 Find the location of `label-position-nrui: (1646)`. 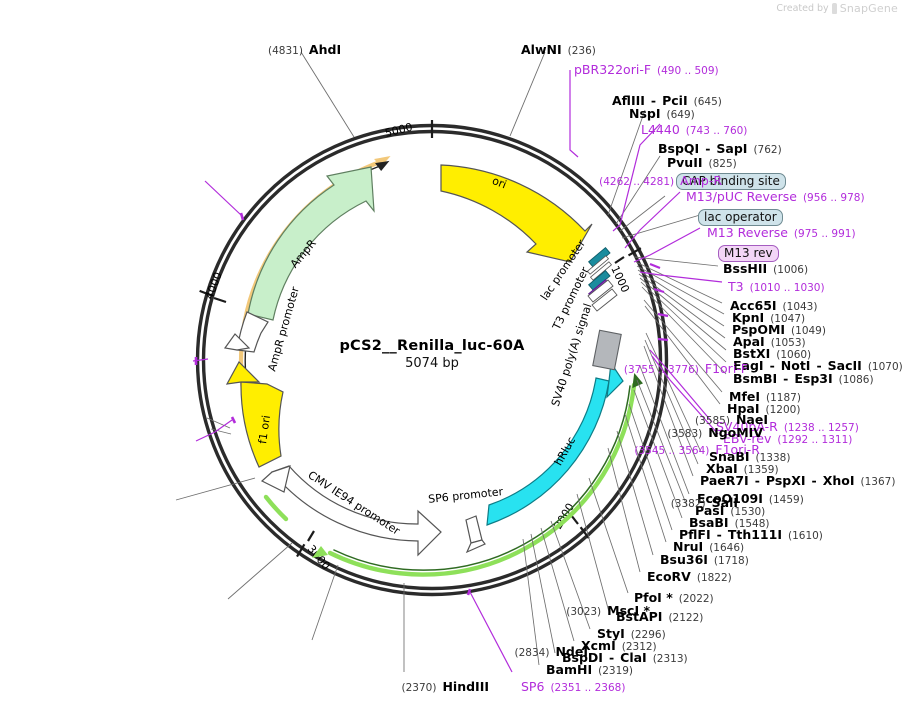

label-position-nrui: (1646) is located at coordinates (727, 548).